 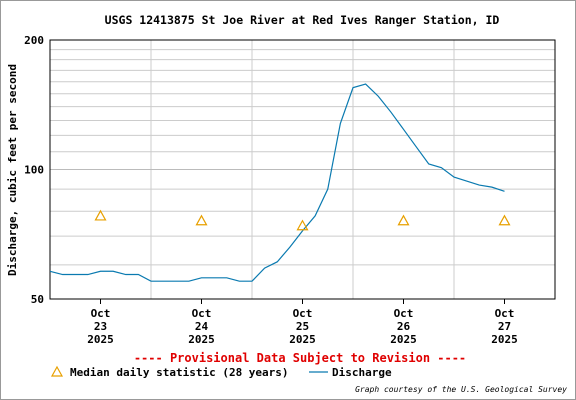 What do you see at coordinates (201, 326) in the screenshot?
I see `x-tick-label: Oct 24 2025` at bounding box center [201, 326].